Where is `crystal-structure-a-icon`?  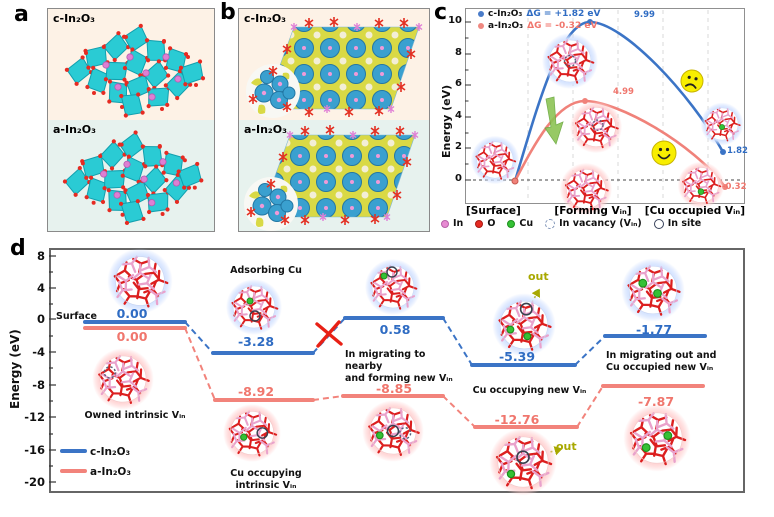
crystal-structure-a-icon is located at coordinates (130, 175).